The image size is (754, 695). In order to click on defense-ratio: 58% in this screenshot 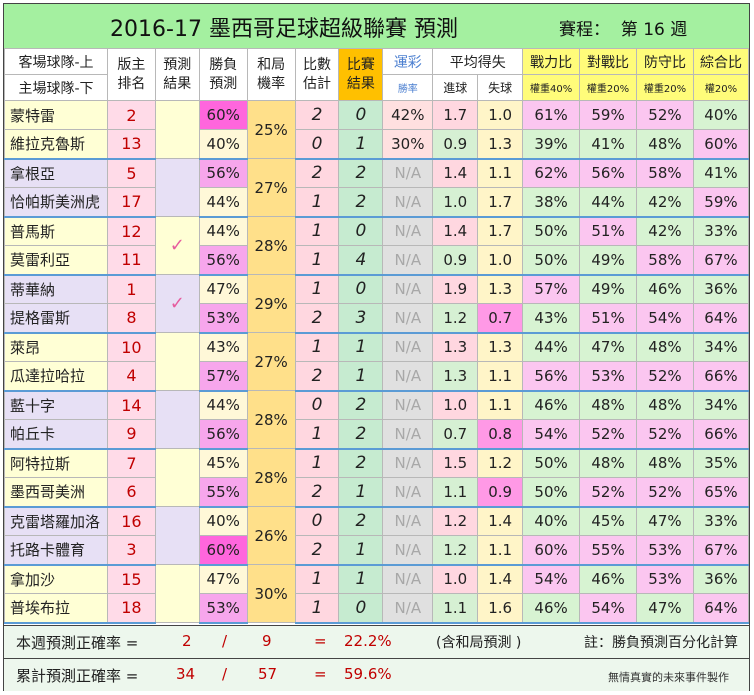, I will do `click(665, 173)`.